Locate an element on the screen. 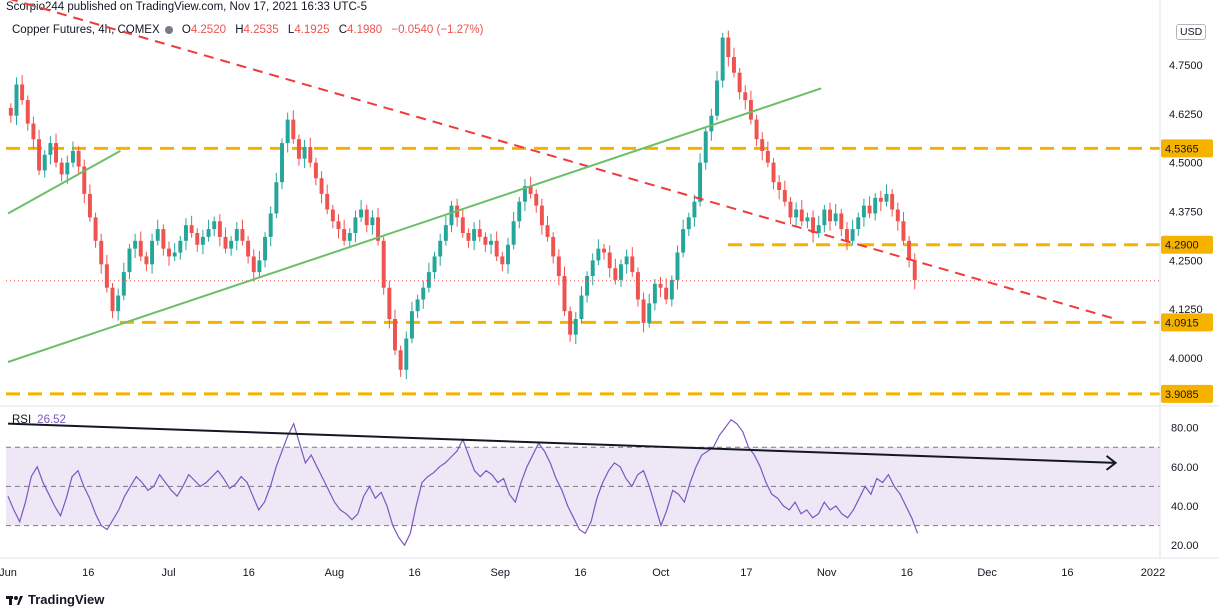 The image size is (1219, 612). time-tick-label: Jul is located at coordinates (168, 573).